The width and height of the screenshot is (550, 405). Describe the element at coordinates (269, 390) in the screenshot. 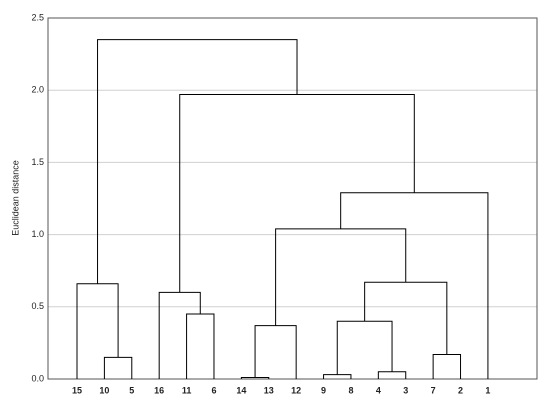

I see `x-tick-label: 13` at that location.